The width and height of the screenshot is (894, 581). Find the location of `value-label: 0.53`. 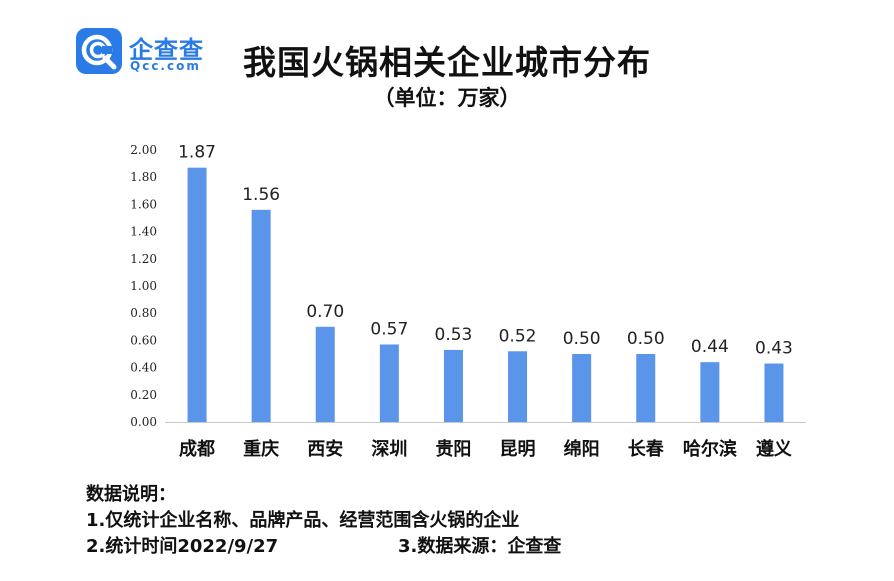

value-label: 0.53 is located at coordinates (454, 335).